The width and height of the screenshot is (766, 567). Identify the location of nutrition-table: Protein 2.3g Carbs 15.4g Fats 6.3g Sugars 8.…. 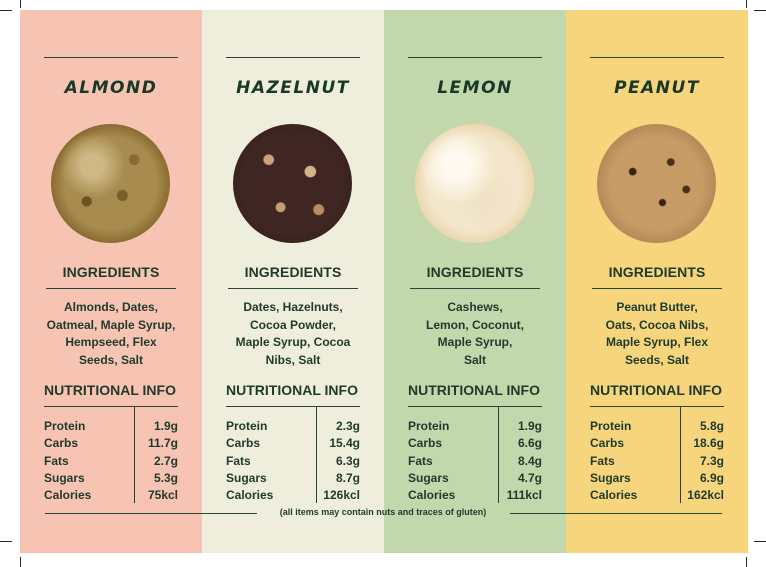
(293, 461).